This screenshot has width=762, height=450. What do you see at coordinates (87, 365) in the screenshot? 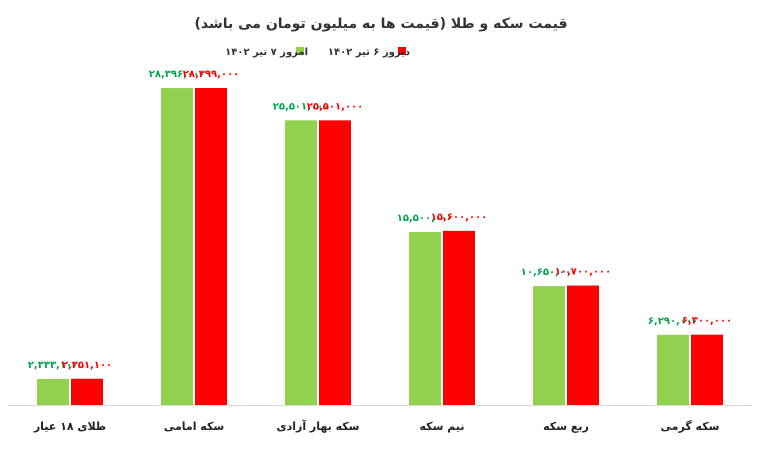
I see `value-label: ۲,۳۵۱,۱۰۰` at bounding box center [87, 365].